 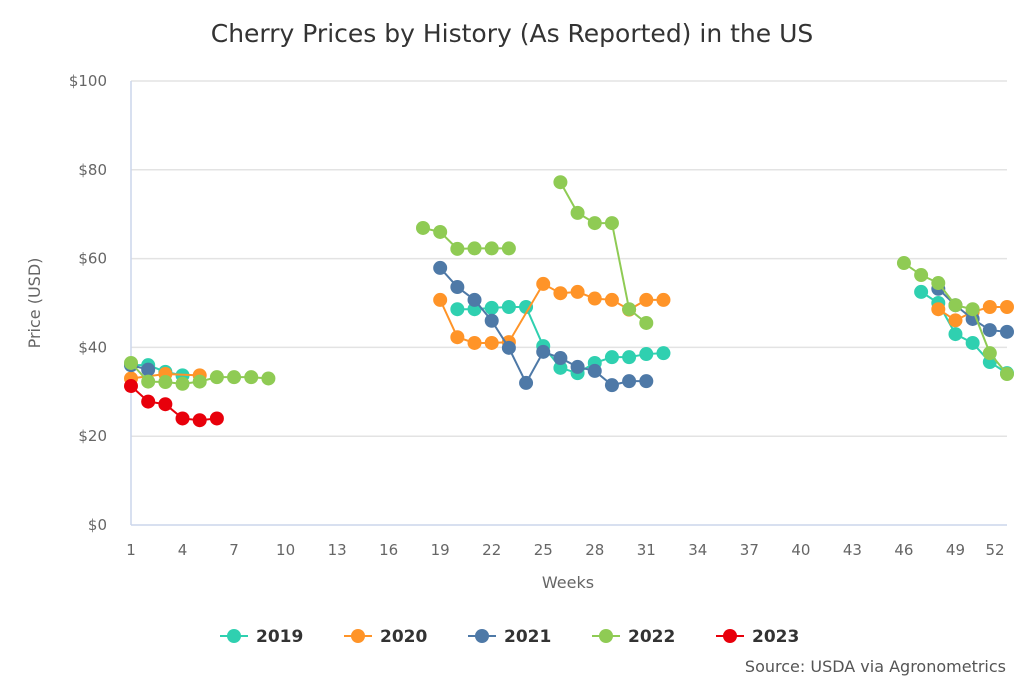 What do you see at coordinates (603, 252) in the screenshot?
I see `series-line` at bounding box center [603, 252].